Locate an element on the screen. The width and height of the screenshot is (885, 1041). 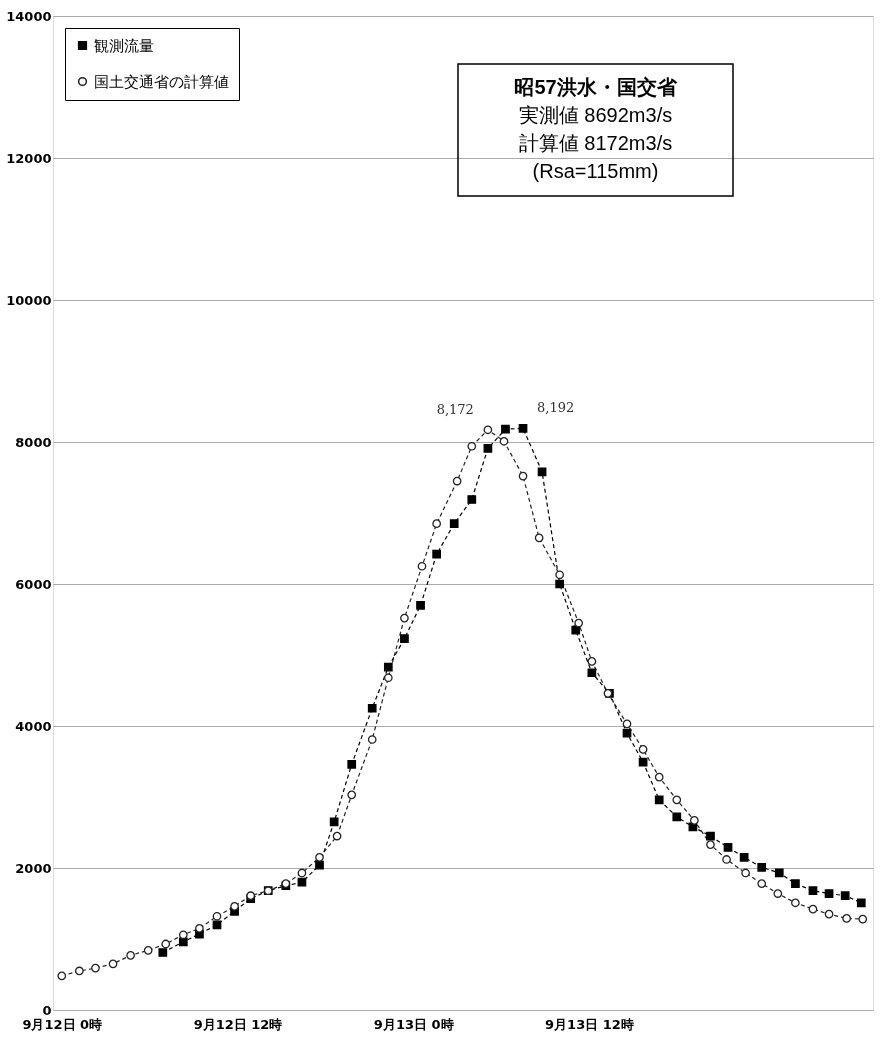
x-tick-label: 9月12日 0時 is located at coordinates (62, 1024).